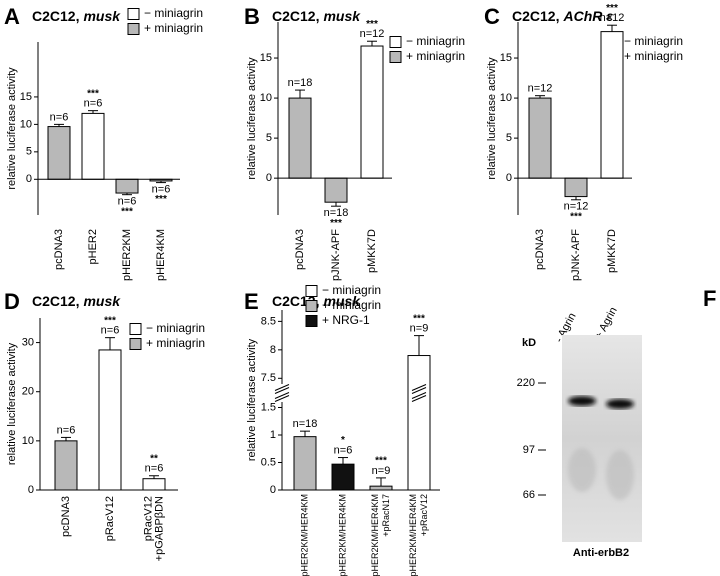 The image size is (720, 576). I want to click on y-tick-label: 0.5, so click(268, 462).